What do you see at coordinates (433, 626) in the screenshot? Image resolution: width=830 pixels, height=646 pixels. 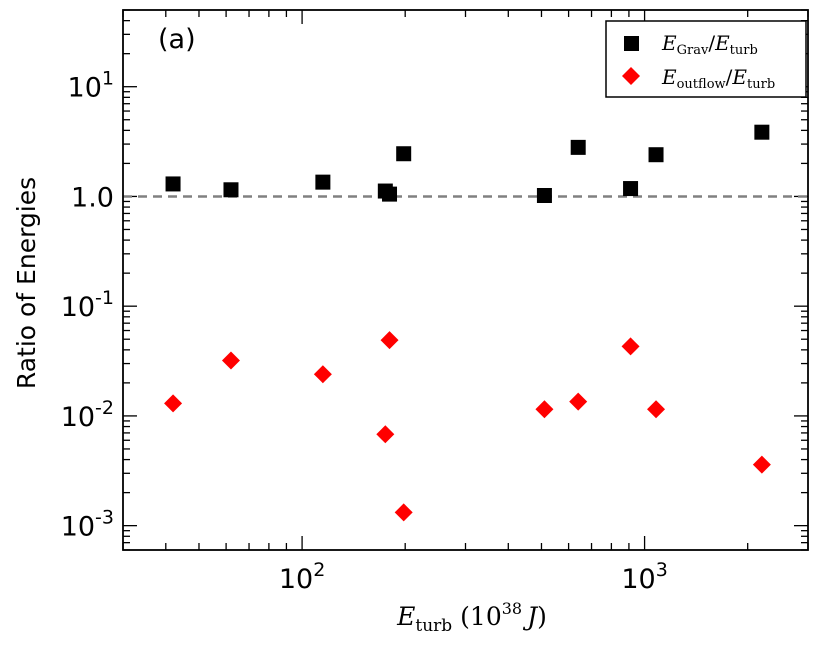 I see `x-axis-subscript: turb` at bounding box center [433, 626].